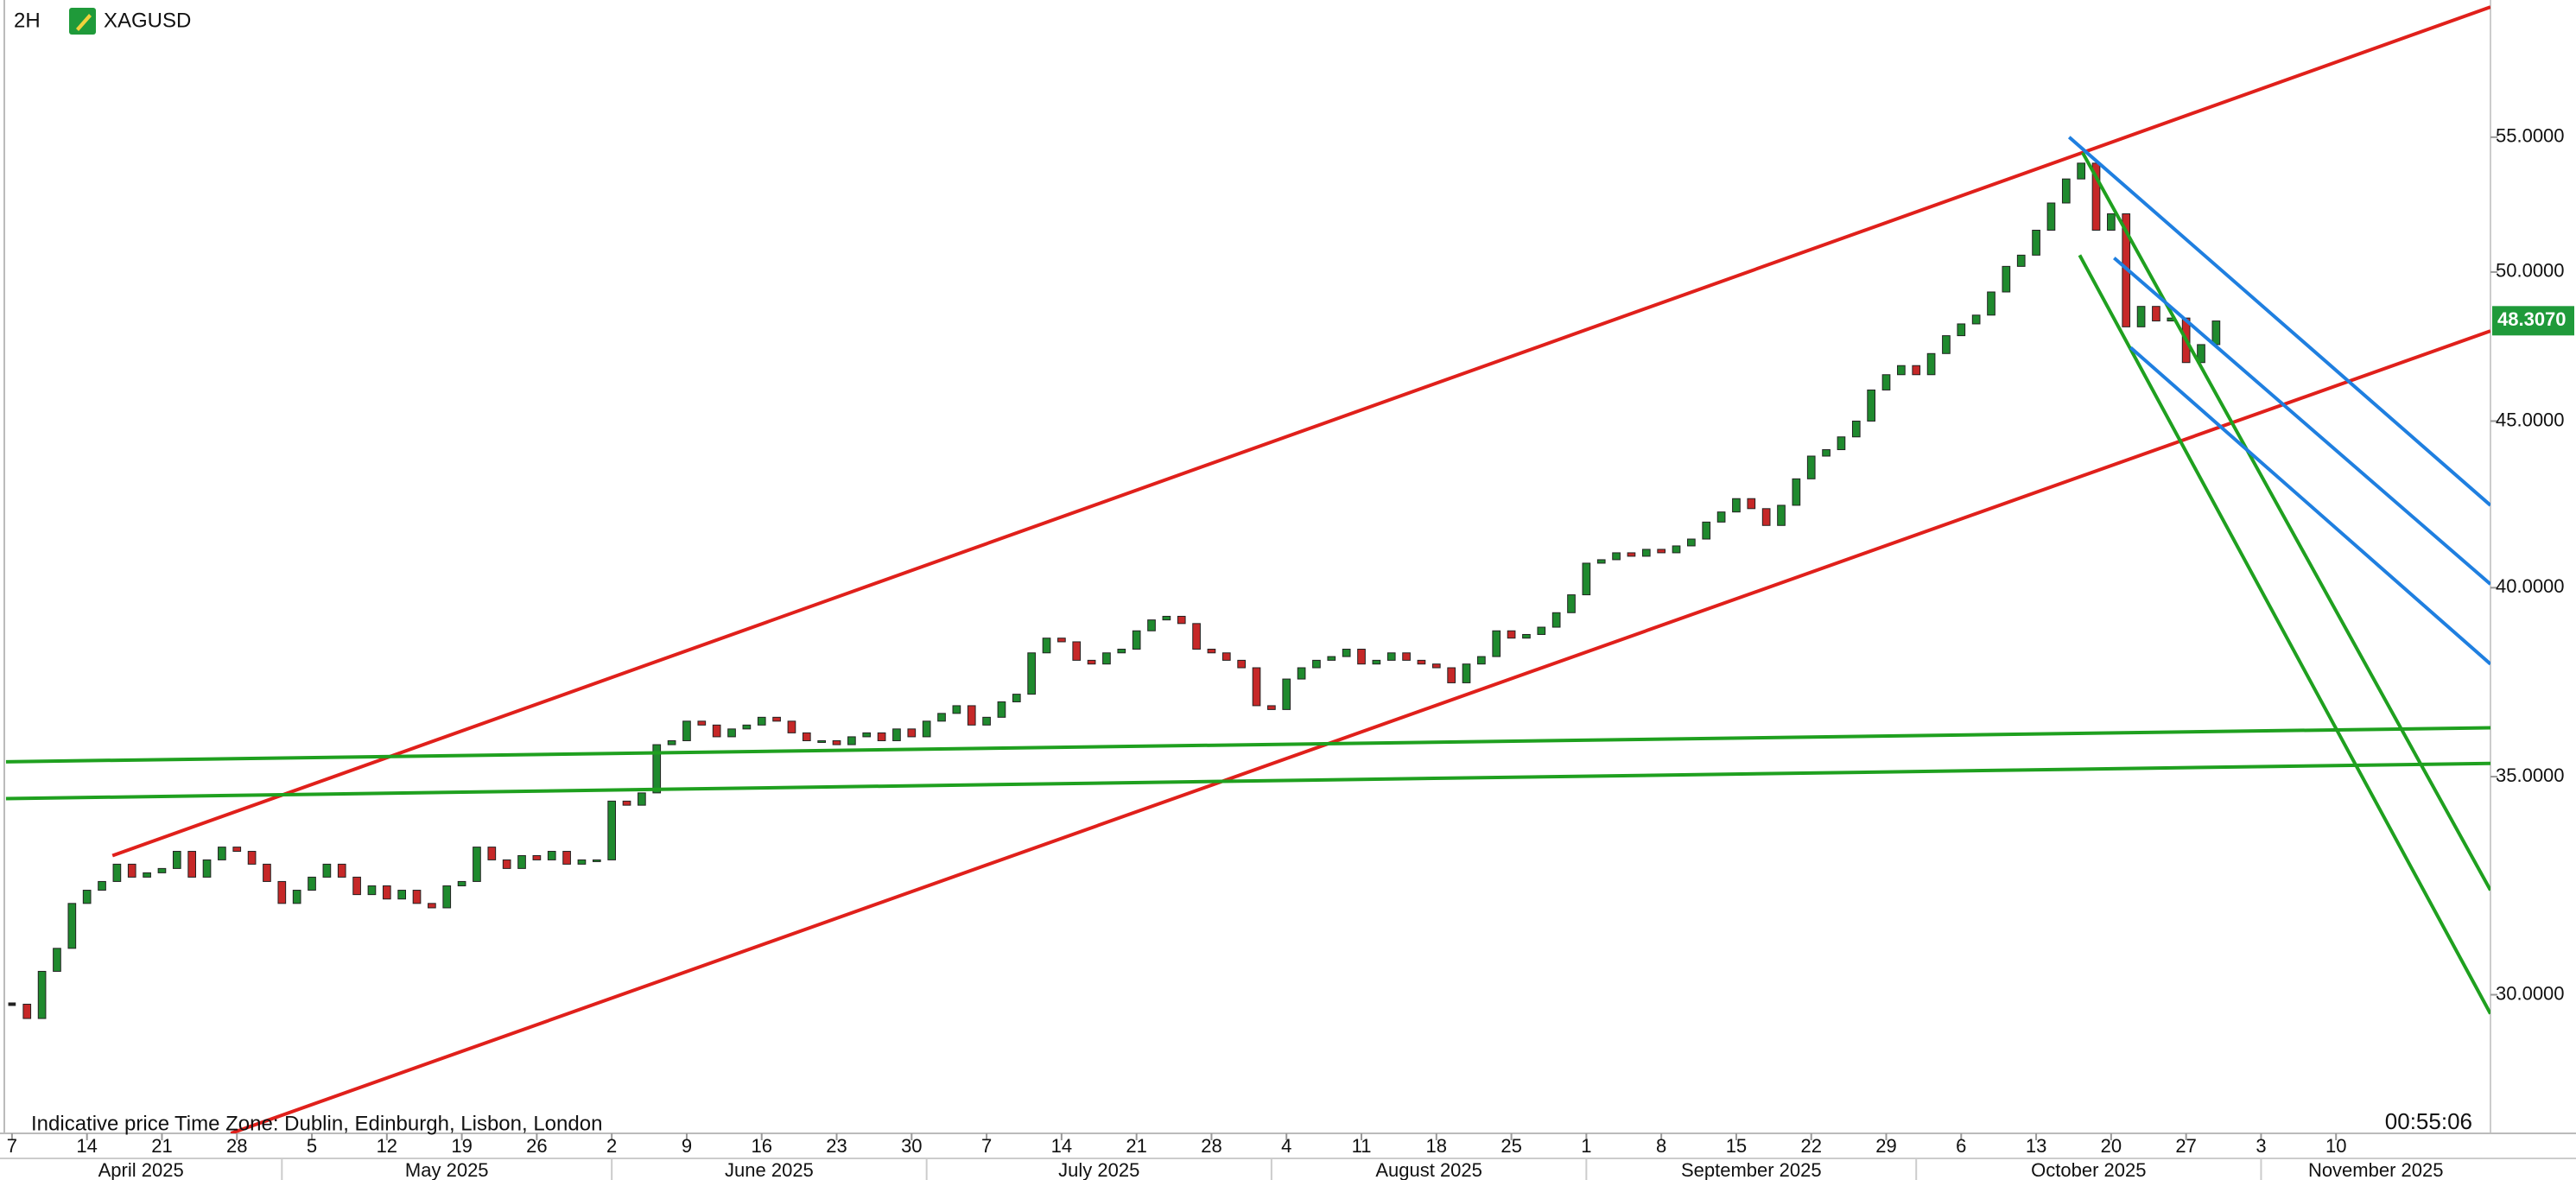  I want to click on x-tick-label: 12, so click(387, 1146).